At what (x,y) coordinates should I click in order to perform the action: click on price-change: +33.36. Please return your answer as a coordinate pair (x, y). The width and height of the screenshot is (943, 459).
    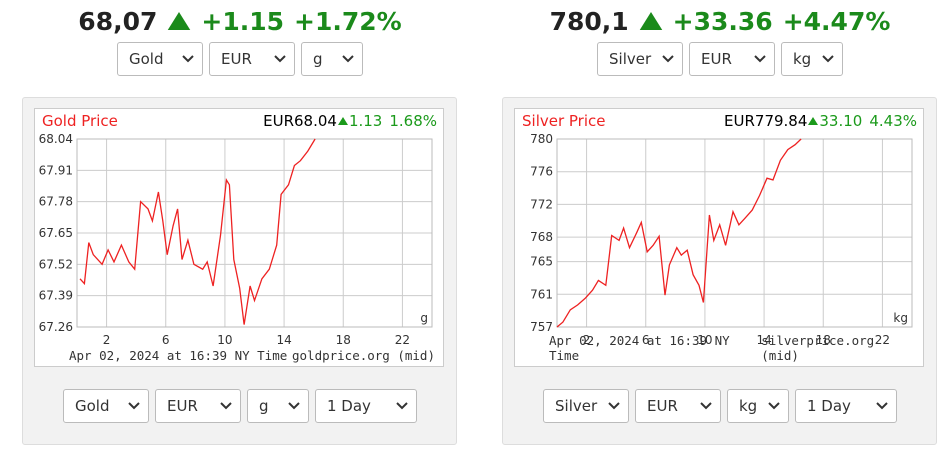
    Looking at the image, I should click on (722, 21).